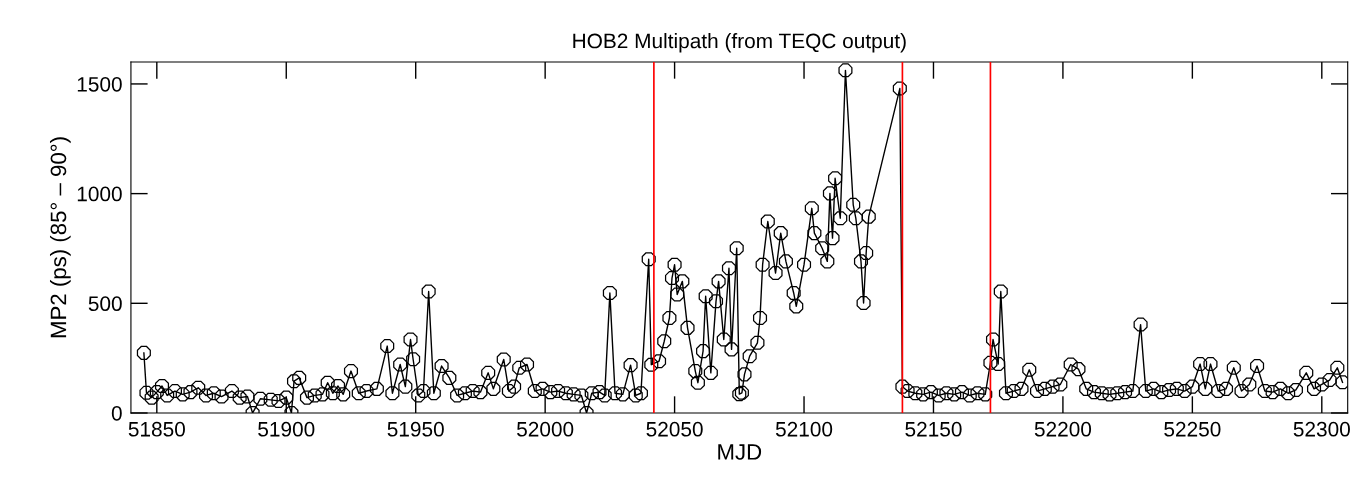 Image resolution: width=1371 pixels, height=494 pixels. I want to click on y-axis-title: MP2 (ps) (85° – 90°), so click(60, 237).